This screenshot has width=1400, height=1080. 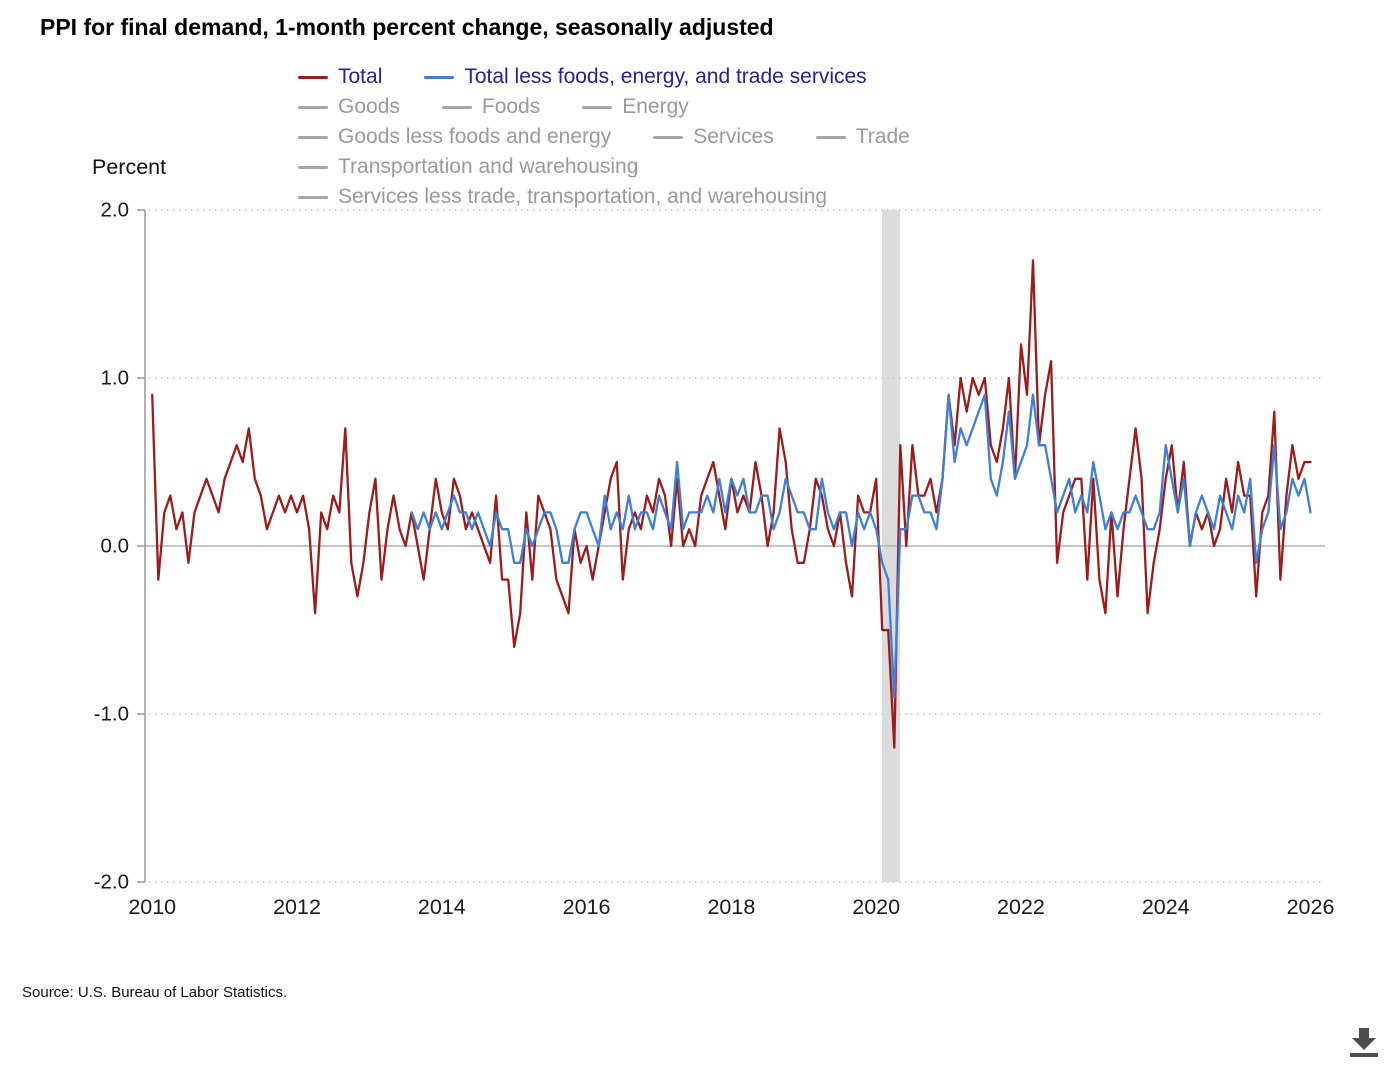 I want to click on x-tick-label: 2014, so click(x=442, y=907).